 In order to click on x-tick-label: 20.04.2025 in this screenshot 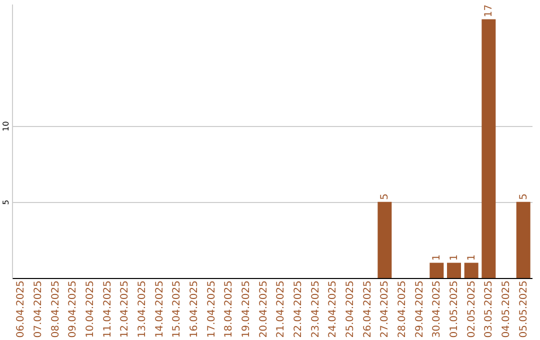, I will do `click(264, 309)`.